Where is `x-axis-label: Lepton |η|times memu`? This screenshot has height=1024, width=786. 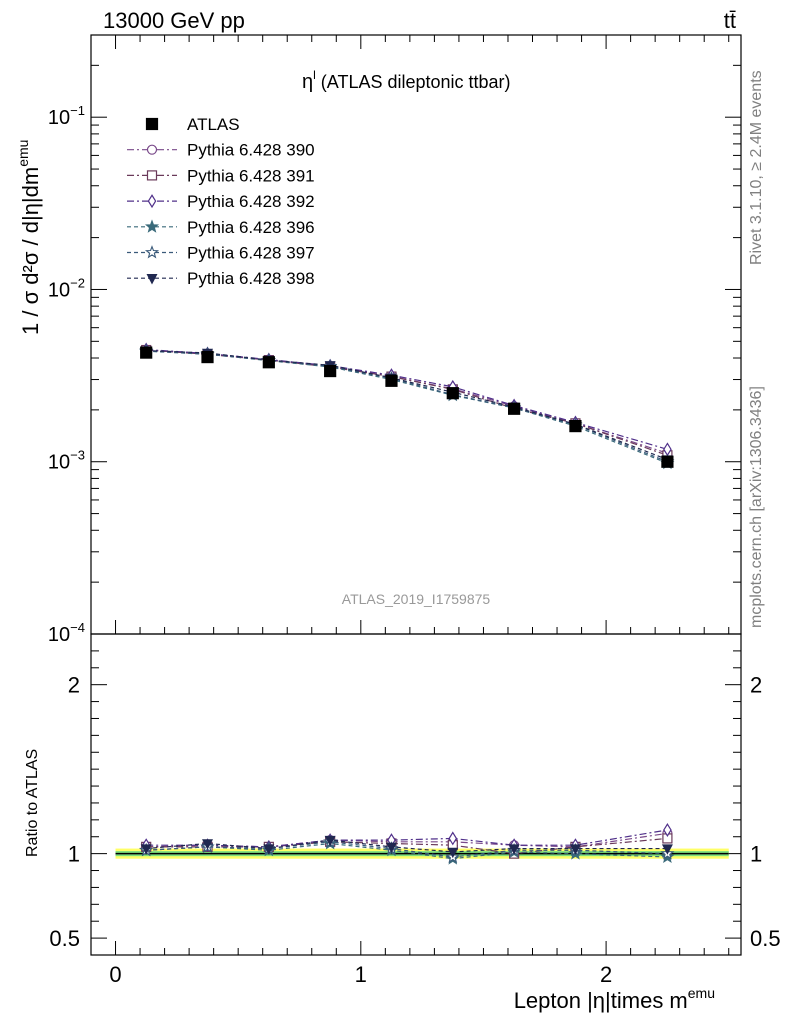 x-axis-label: Lepton |η|times memu is located at coordinates (614, 999).